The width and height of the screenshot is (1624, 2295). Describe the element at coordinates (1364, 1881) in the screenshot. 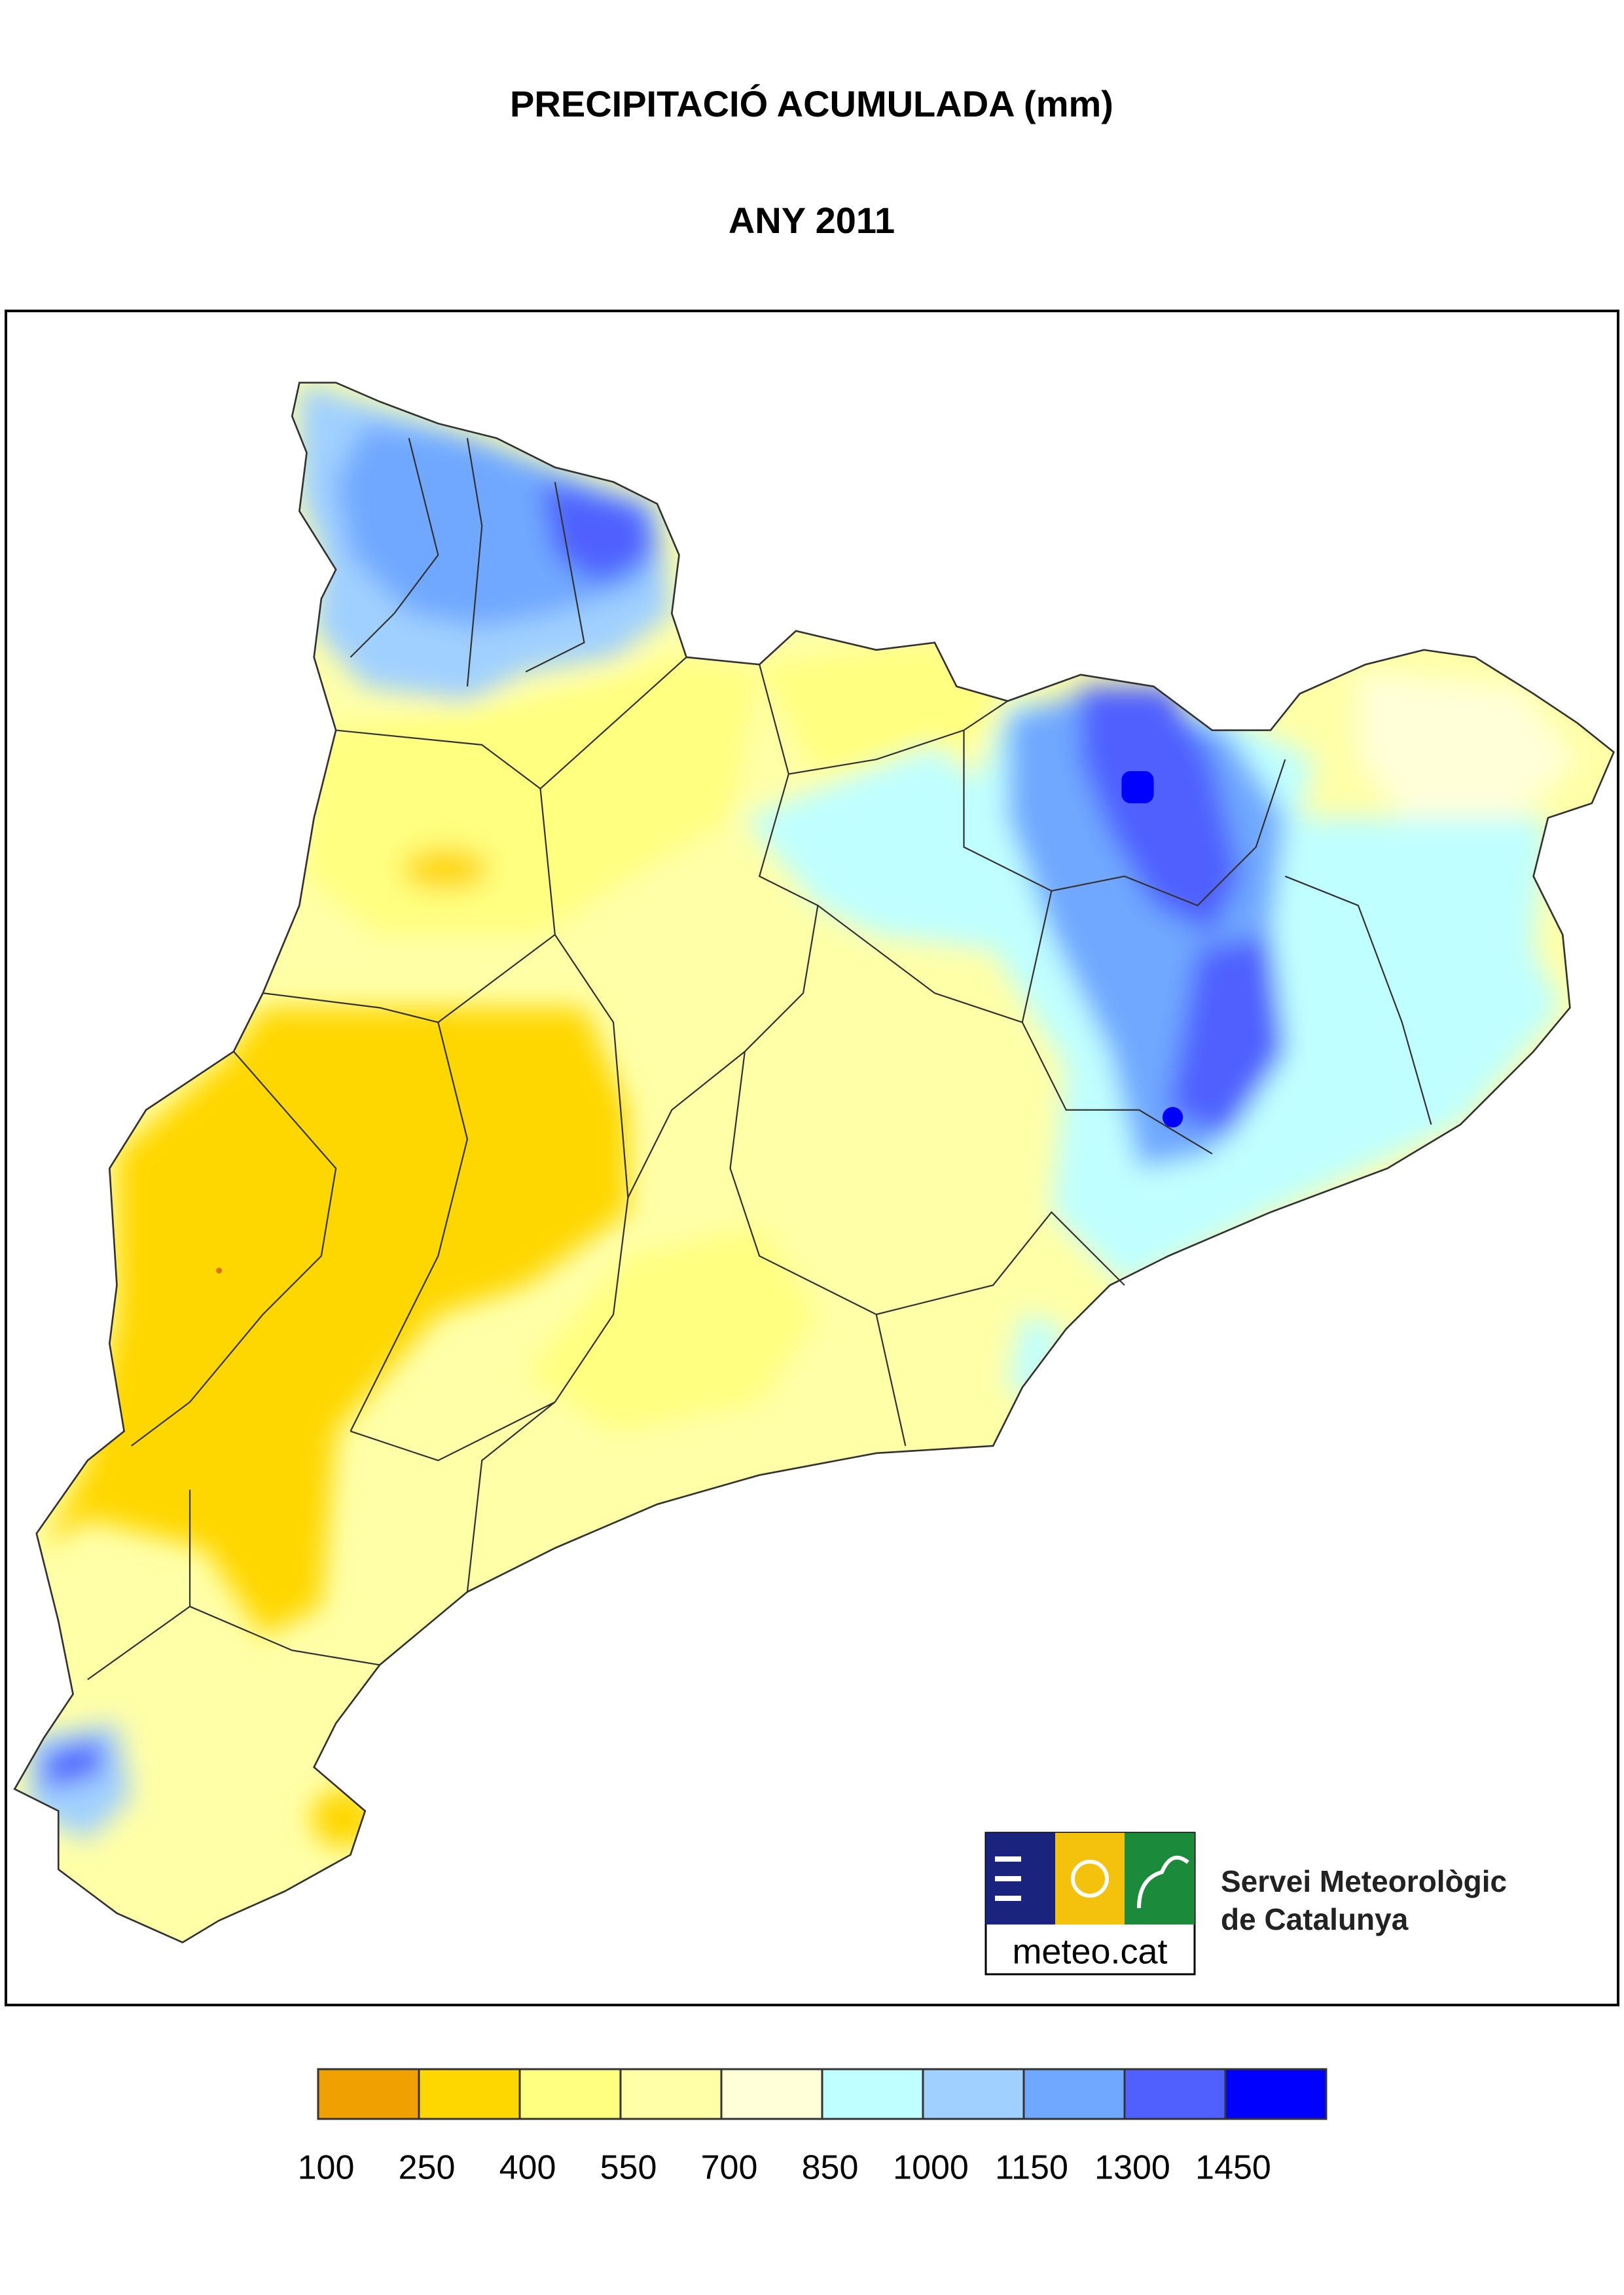

I see `logo-name-line1: Servei Meteorològic` at that location.